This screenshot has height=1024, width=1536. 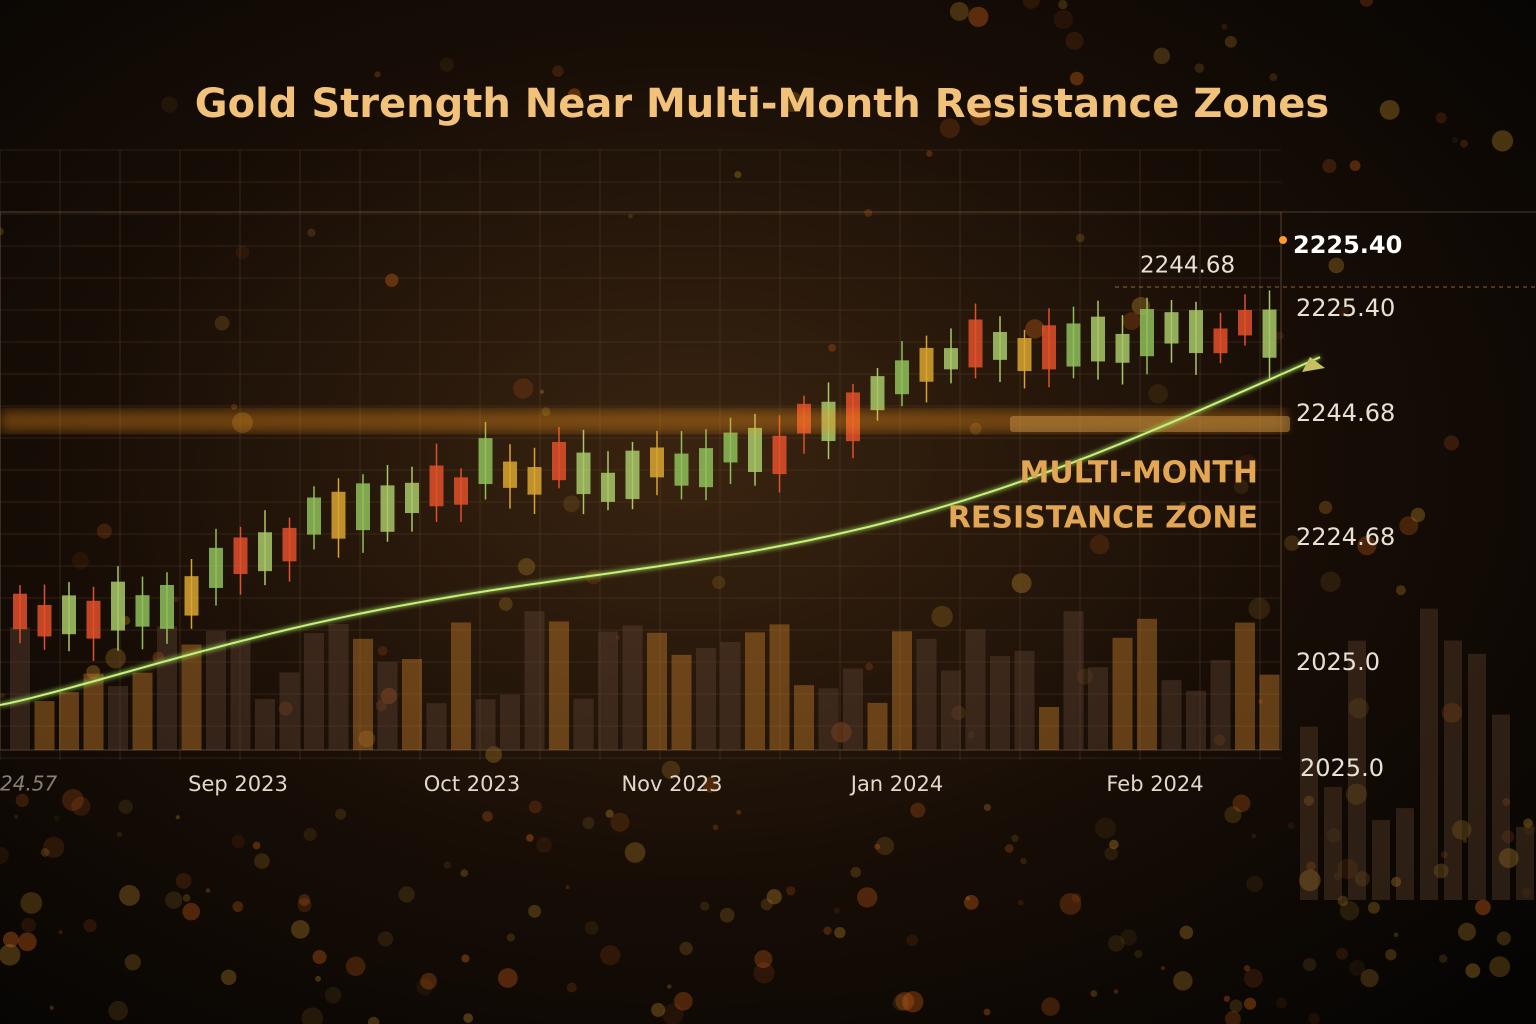 What do you see at coordinates (1139, 473) in the screenshot?
I see `annotation: MULTI-MONTH` at bounding box center [1139, 473].